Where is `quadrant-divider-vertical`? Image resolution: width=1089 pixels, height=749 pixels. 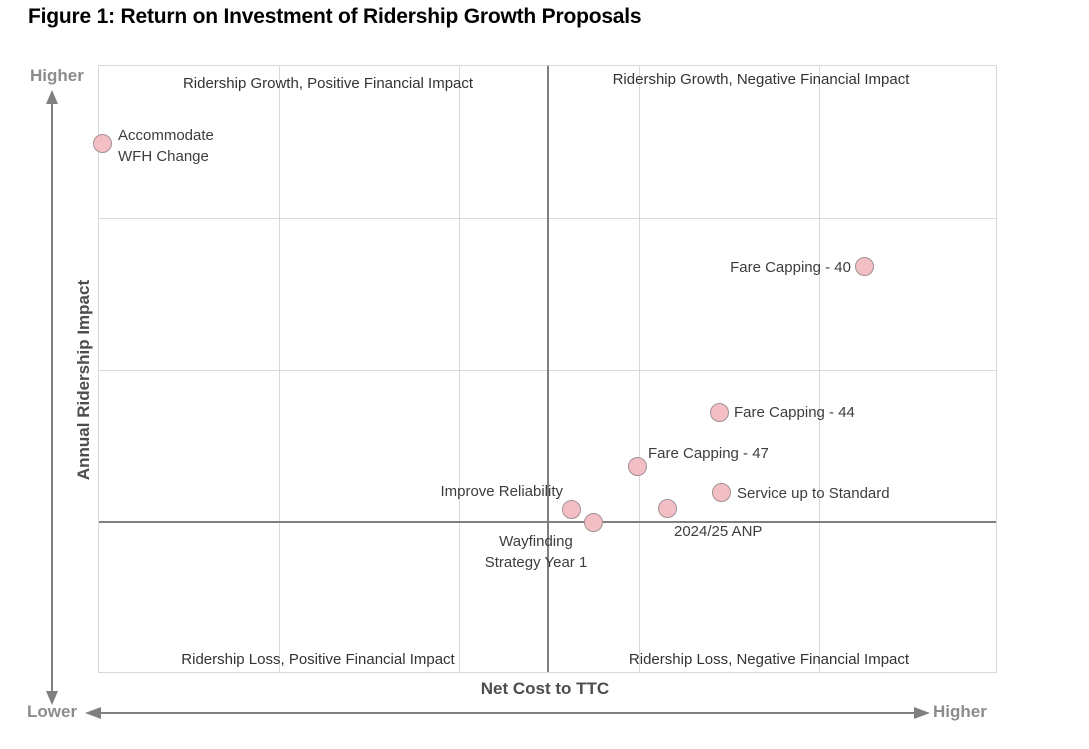 quadrant-divider-vertical is located at coordinates (548, 369).